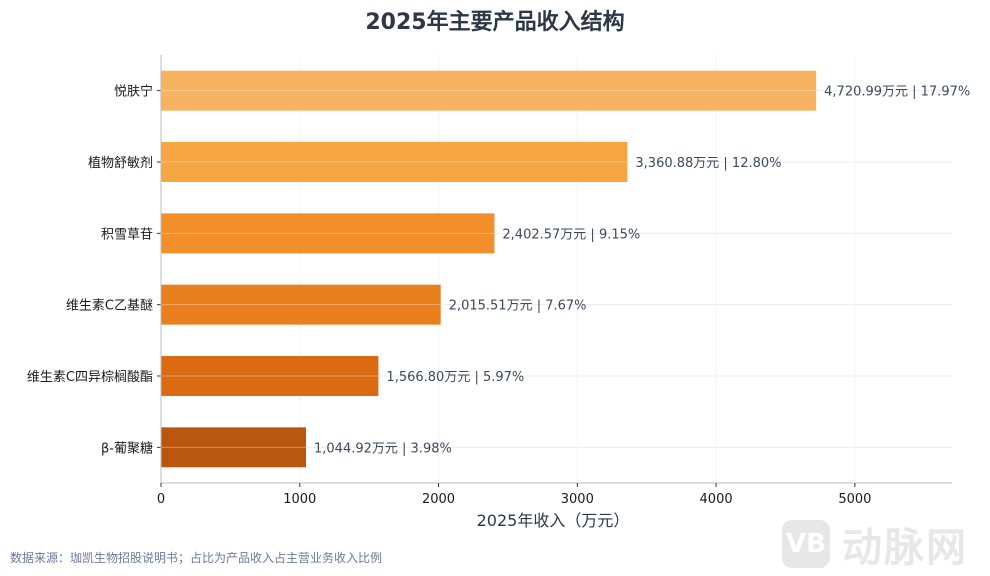  Describe the element at coordinates (299, 499) in the screenshot. I see `x-tick-label: 1000` at that location.